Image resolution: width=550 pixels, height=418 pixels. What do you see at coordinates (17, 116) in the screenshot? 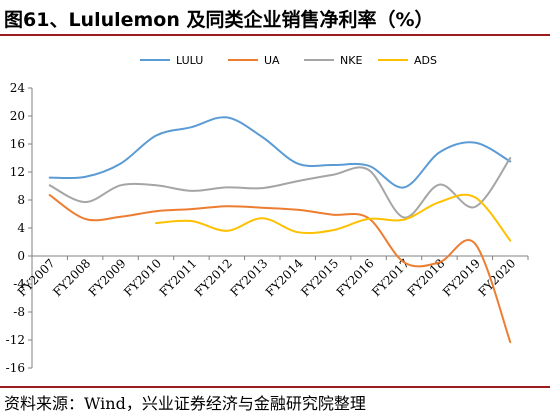
I see `y-tick-label: 20` at bounding box center [17, 116].